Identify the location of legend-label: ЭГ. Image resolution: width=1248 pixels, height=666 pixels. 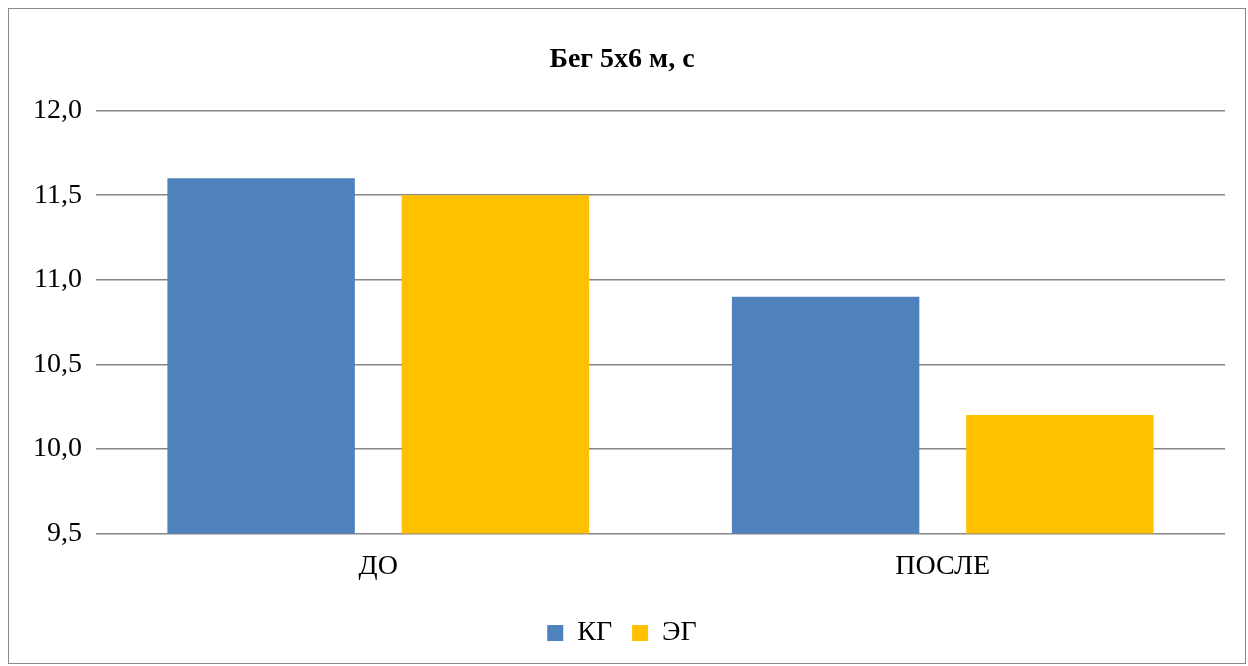
(679, 631).